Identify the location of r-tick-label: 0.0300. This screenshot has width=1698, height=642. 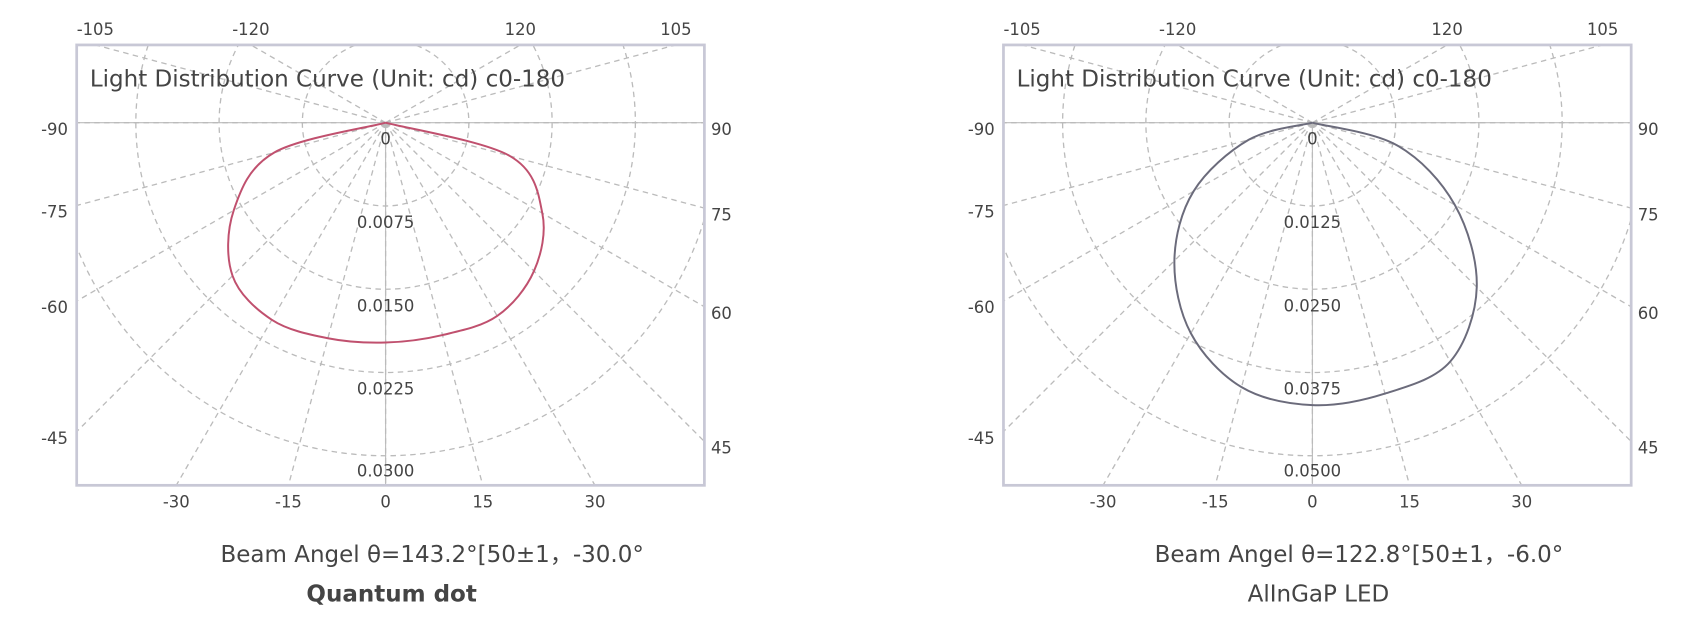
(385, 471).